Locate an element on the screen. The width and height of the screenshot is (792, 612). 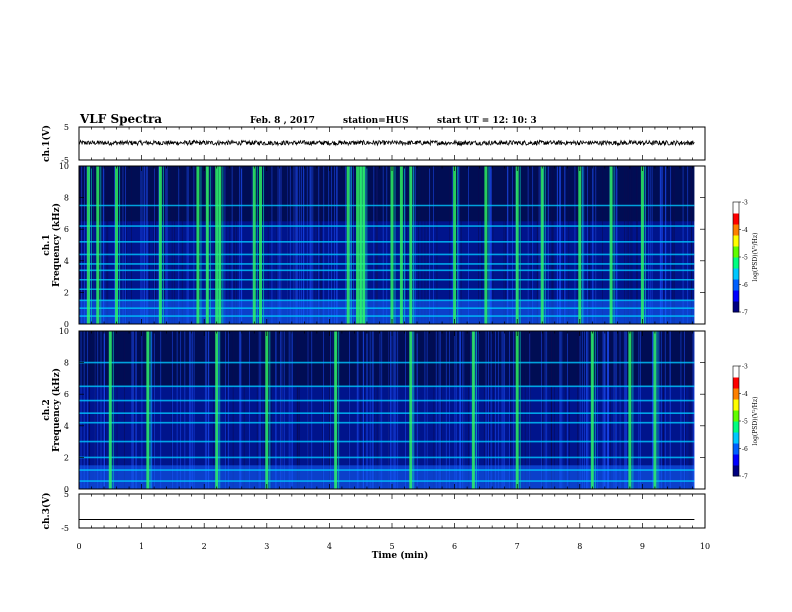
ch1-waveform-trace is located at coordinates (386, 143).